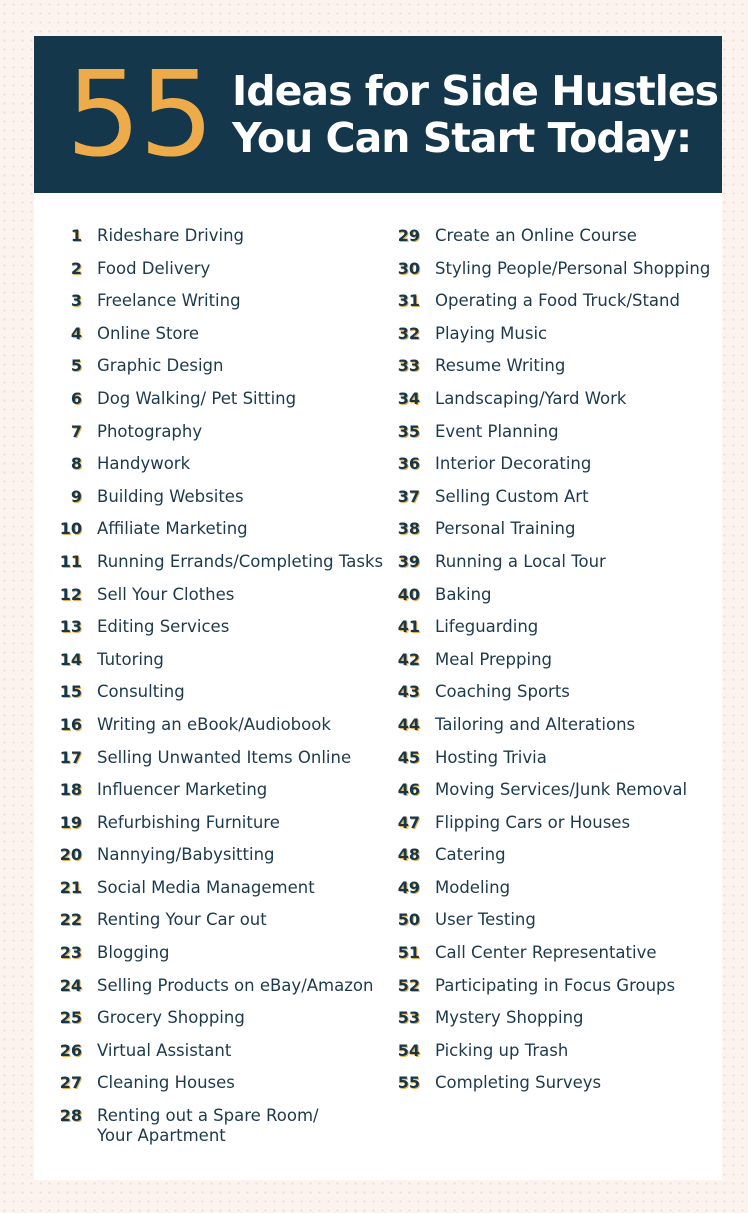 The width and height of the screenshot is (748, 1213). Describe the element at coordinates (70, 855) in the screenshot. I see `item-number: 20` at that location.